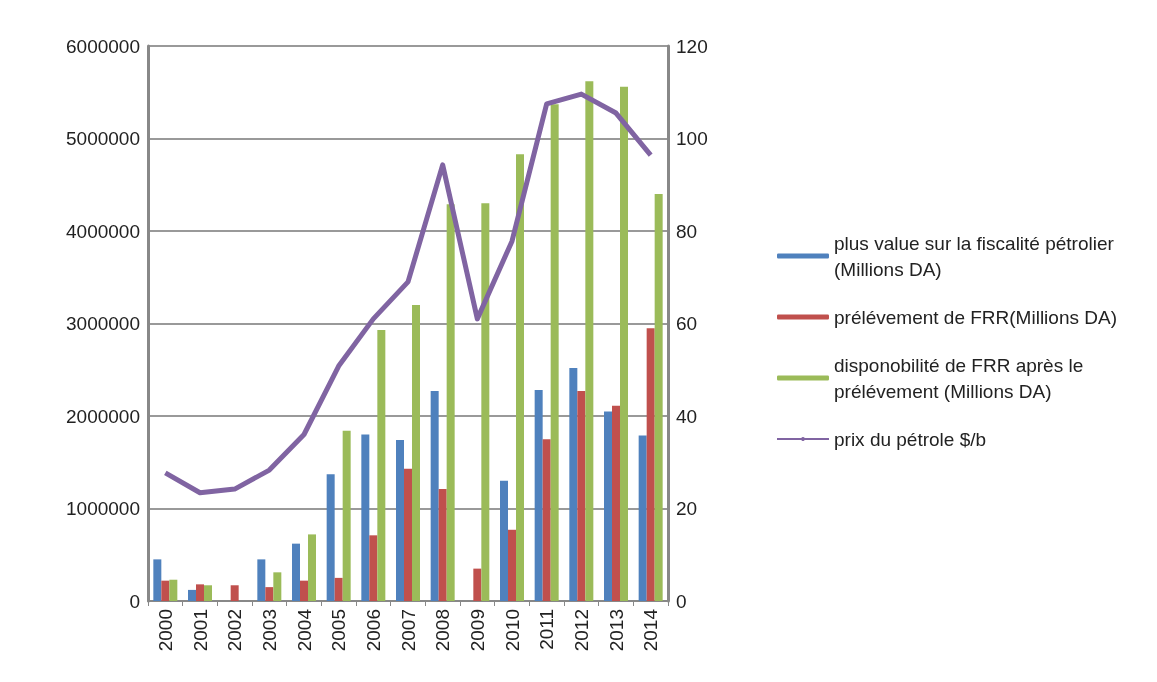 This screenshot has width=1157, height=682. Describe the element at coordinates (687, 323) in the screenshot. I see `y2-tick-label: 60` at that location.